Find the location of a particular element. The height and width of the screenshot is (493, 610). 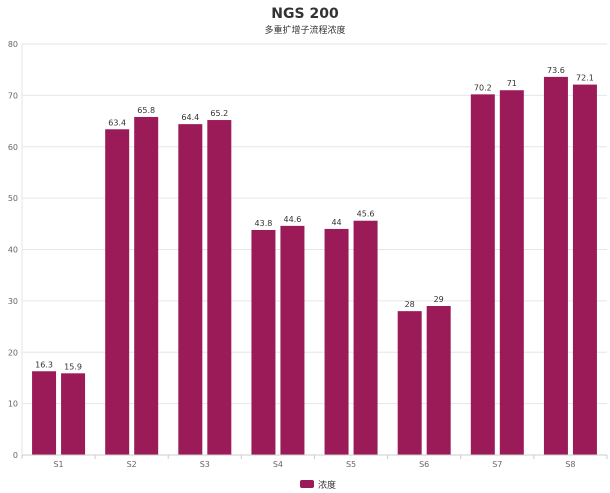

data-label: 63.4 is located at coordinates (117, 122).